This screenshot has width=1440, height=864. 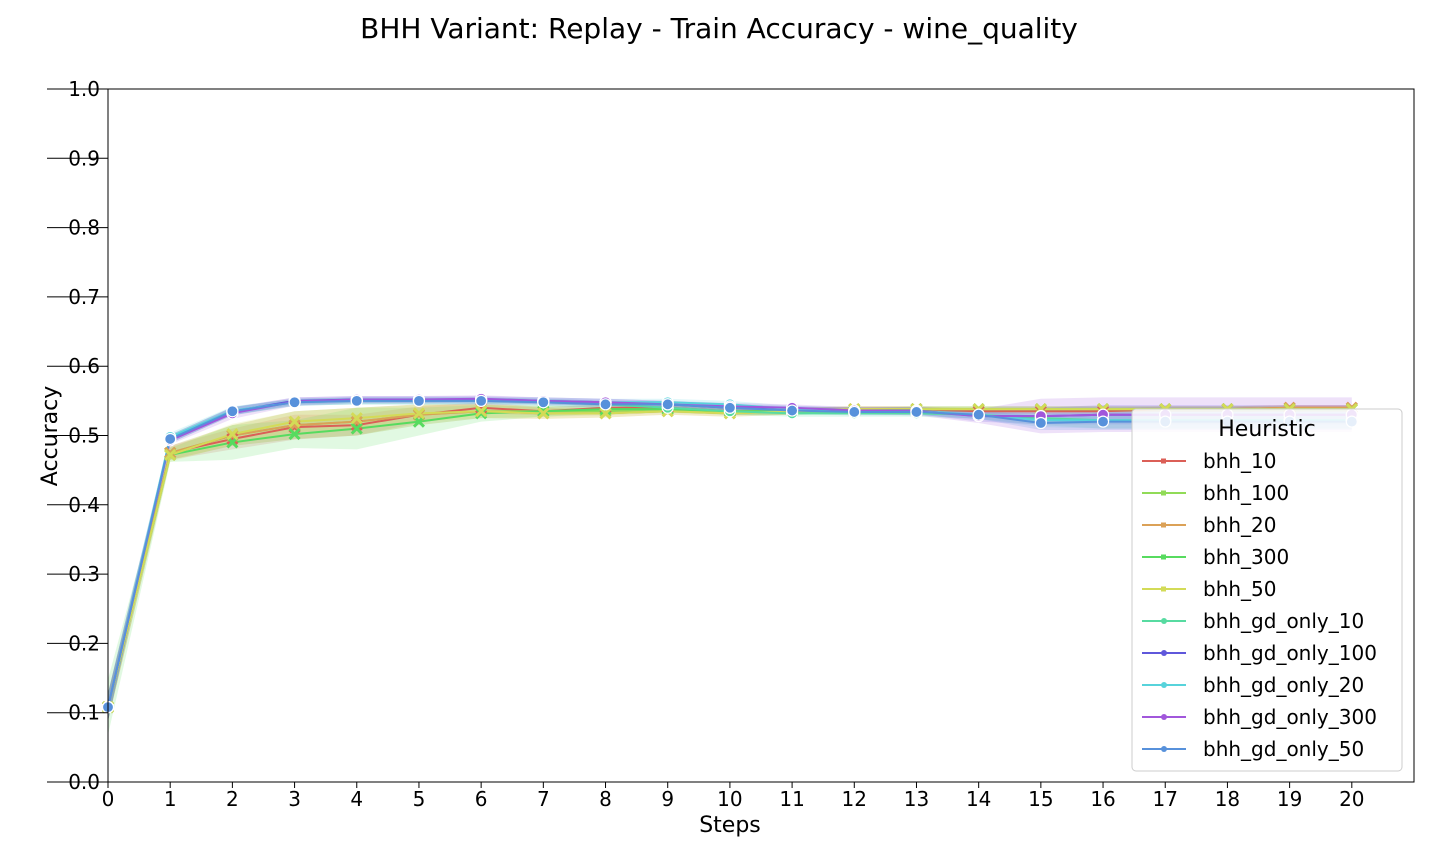 I want to click on legend-box, so click(x=1267, y=590).